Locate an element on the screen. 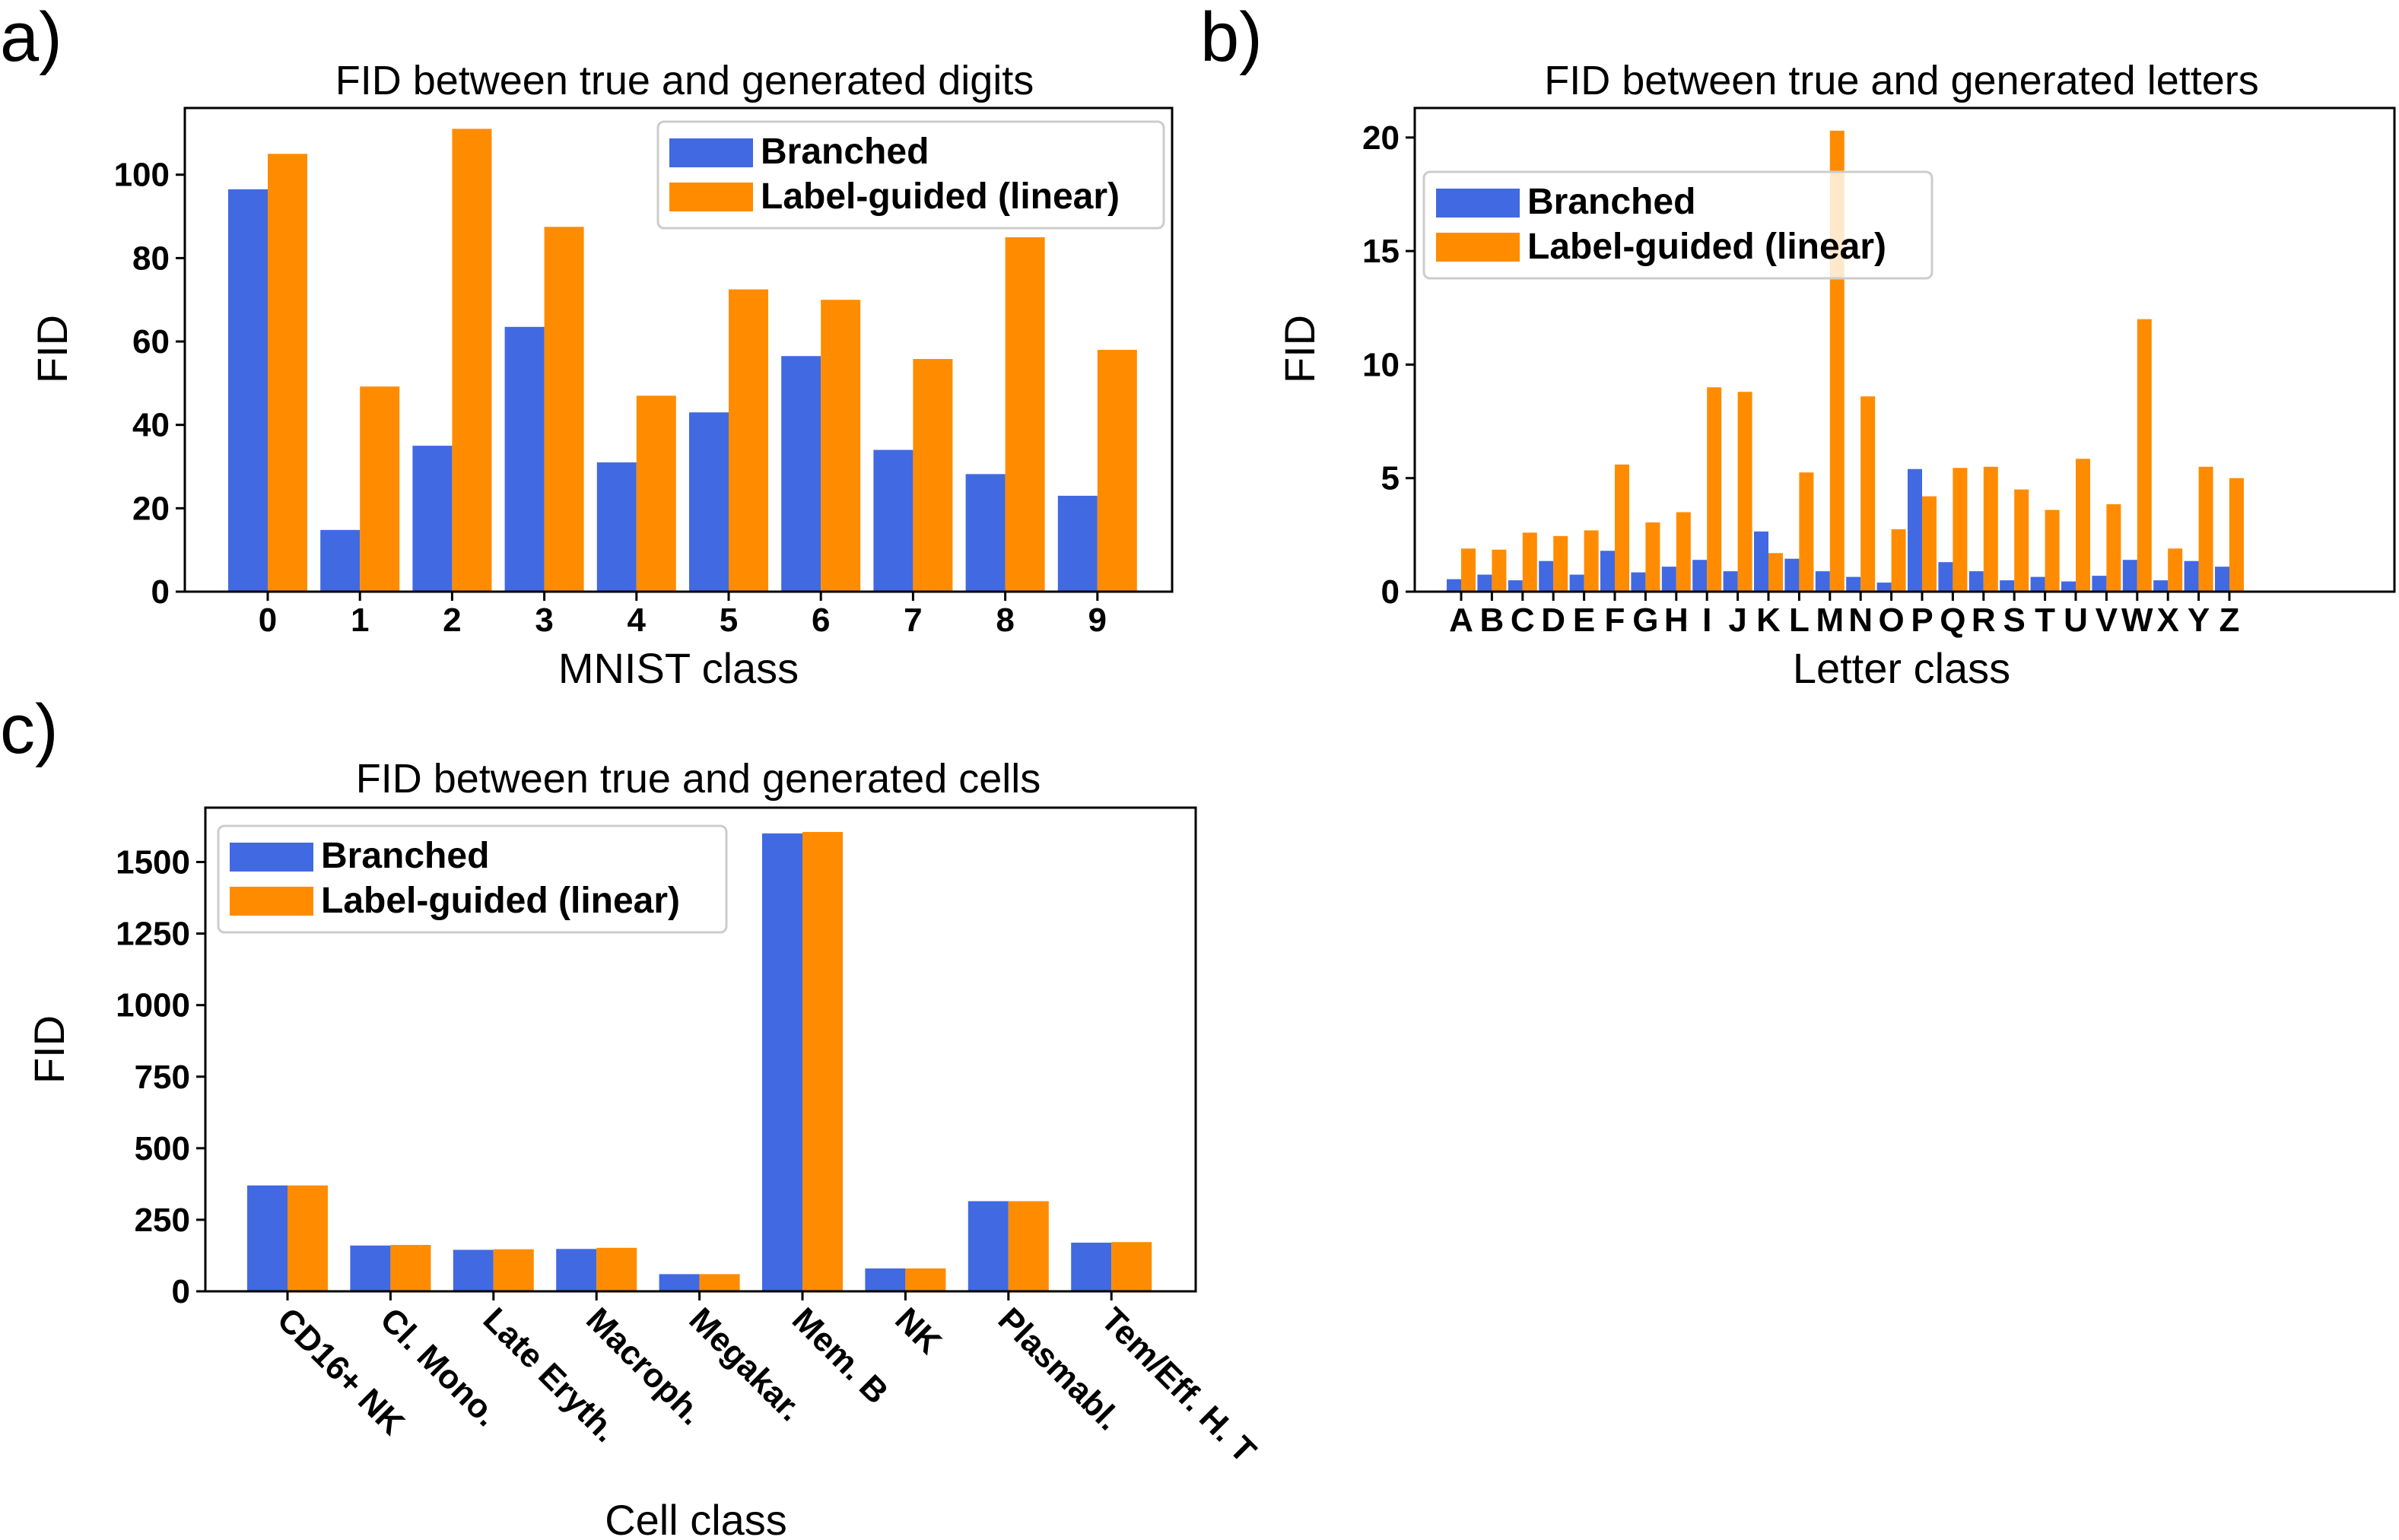 This screenshot has width=2399, height=1540. panel-a-xtick-label-7: 7 is located at coordinates (913, 620).